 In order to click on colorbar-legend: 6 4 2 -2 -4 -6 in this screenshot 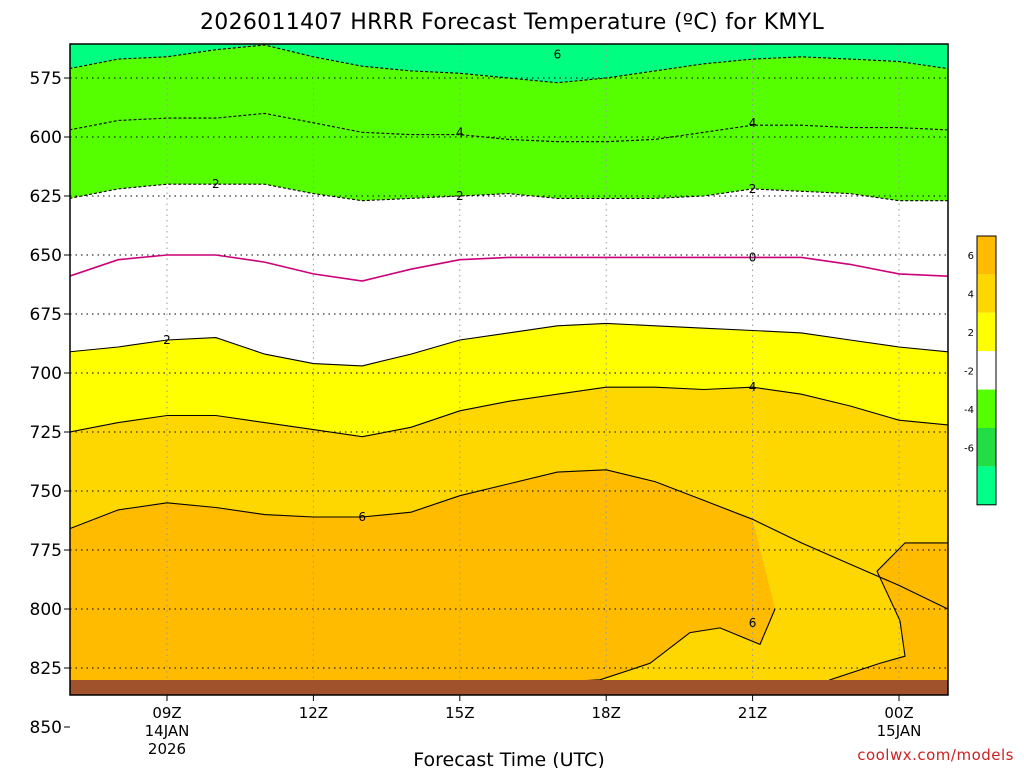, I will do `click(980, 370)`.